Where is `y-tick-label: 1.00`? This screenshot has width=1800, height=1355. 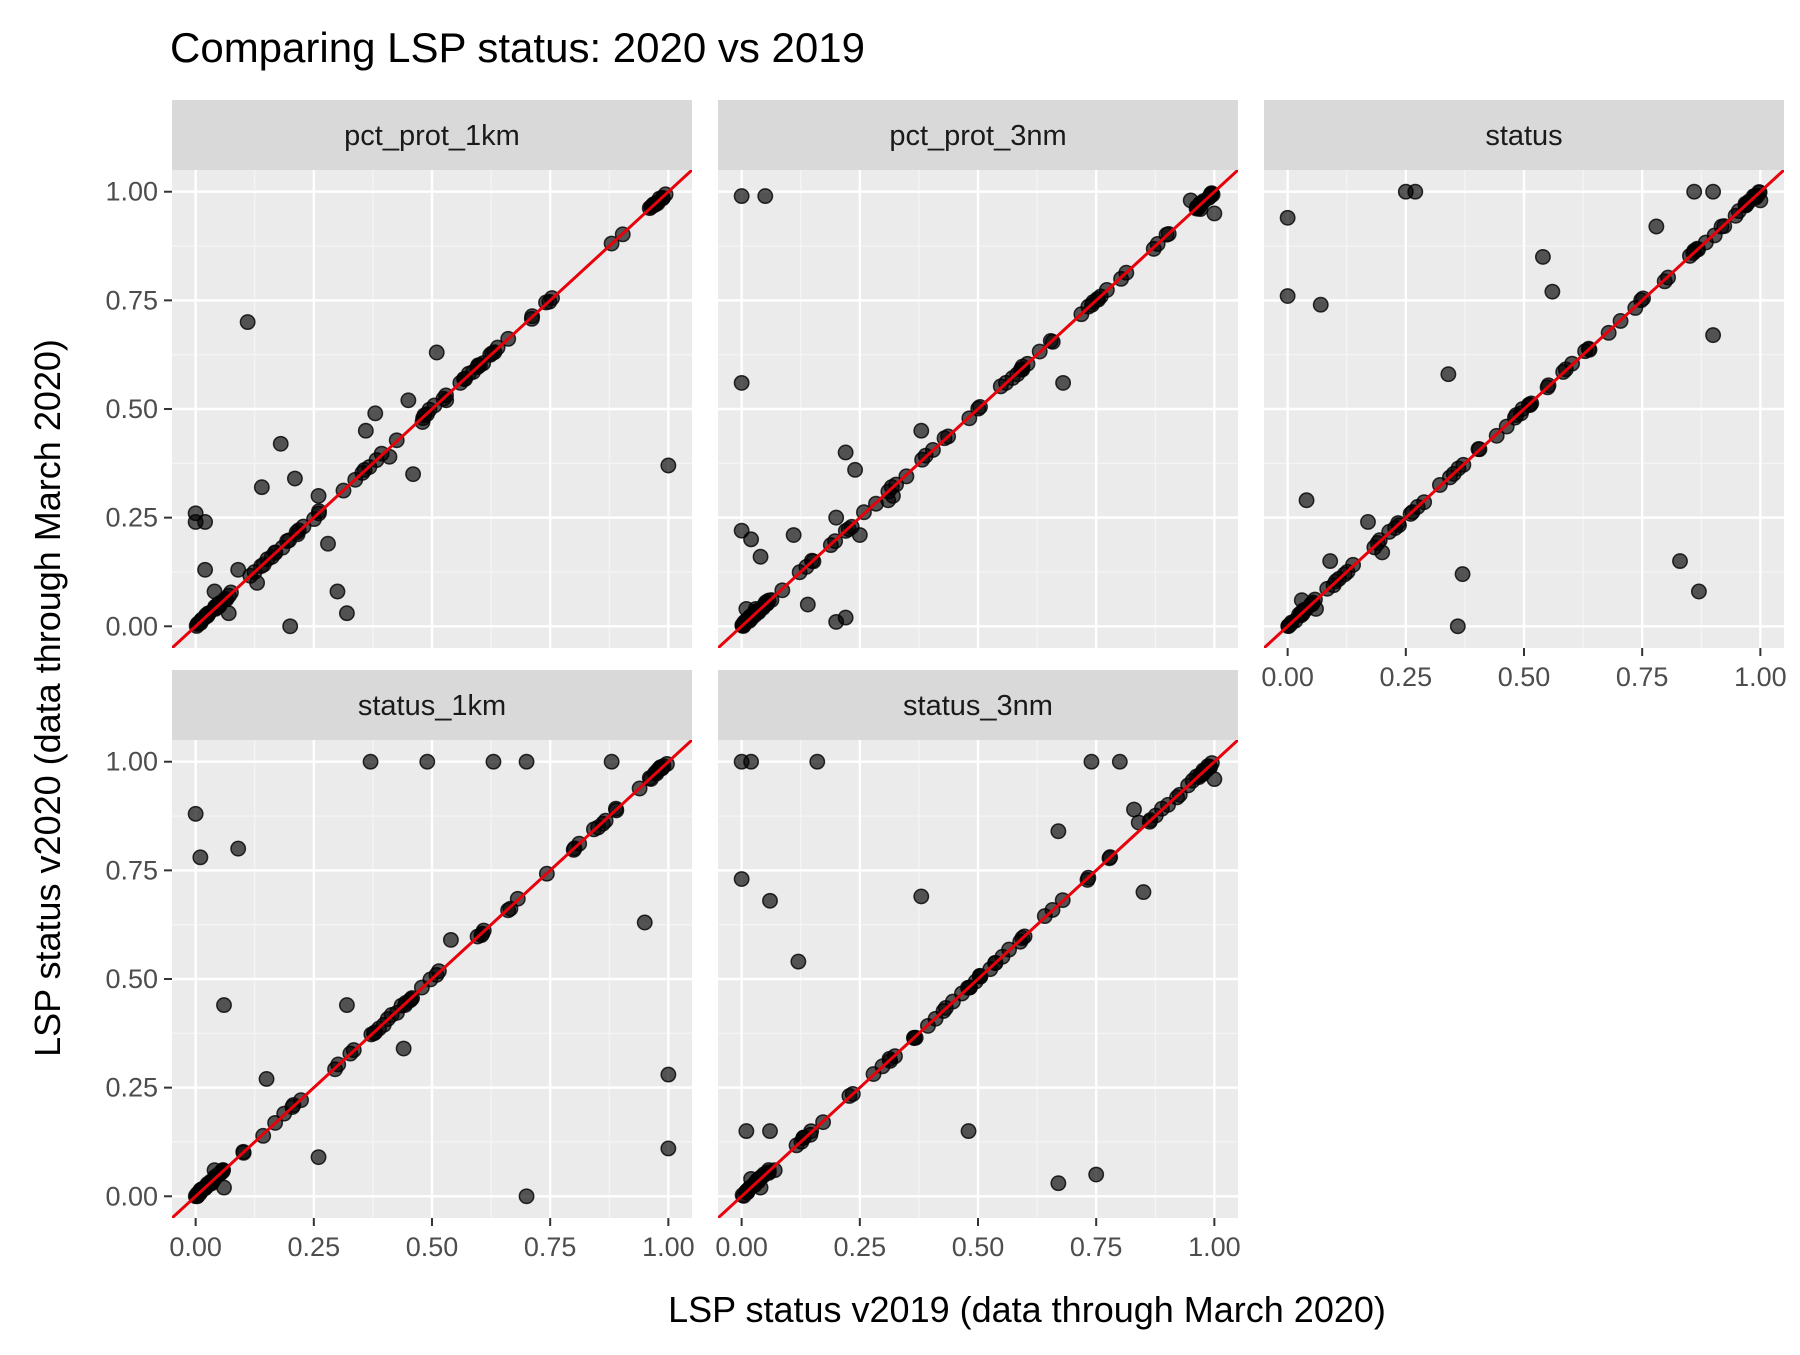 y-tick-label: 1.00 is located at coordinates (131, 762).